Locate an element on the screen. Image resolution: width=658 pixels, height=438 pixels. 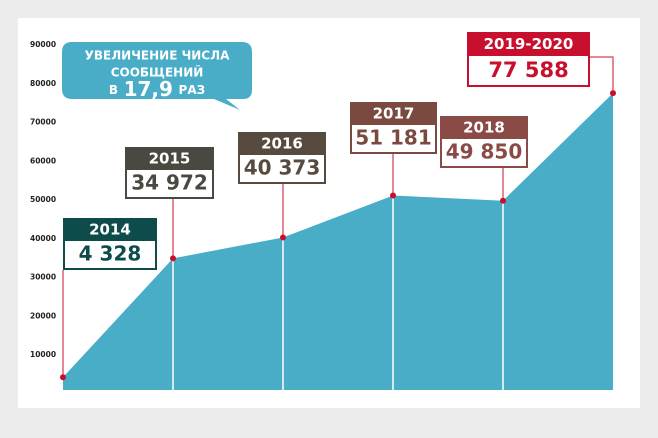
year-label: 2016 is located at coordinates (282, 144).